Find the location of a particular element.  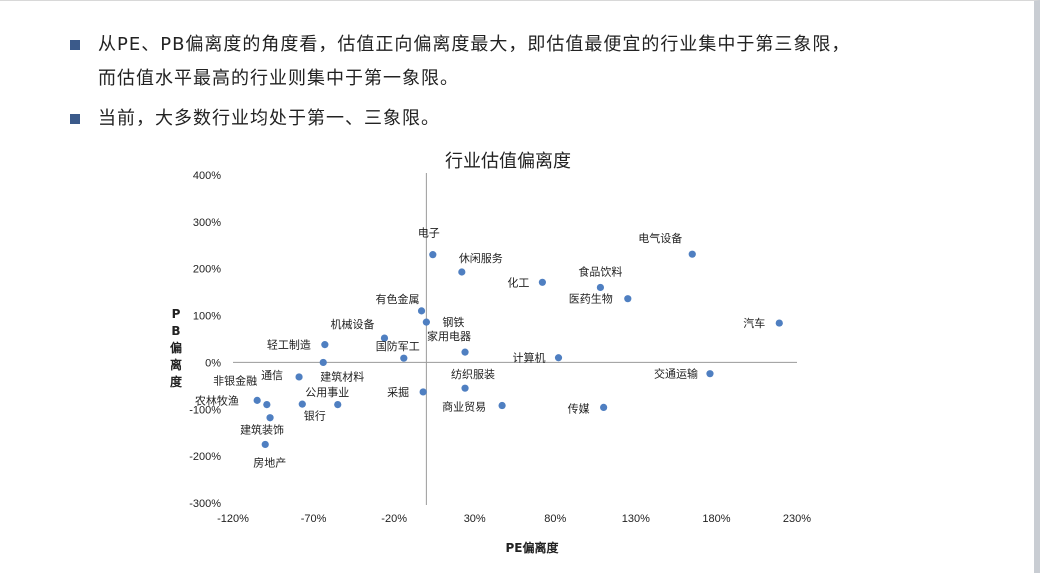

x-tick-label: -70% is located at coordinates (314, 519).